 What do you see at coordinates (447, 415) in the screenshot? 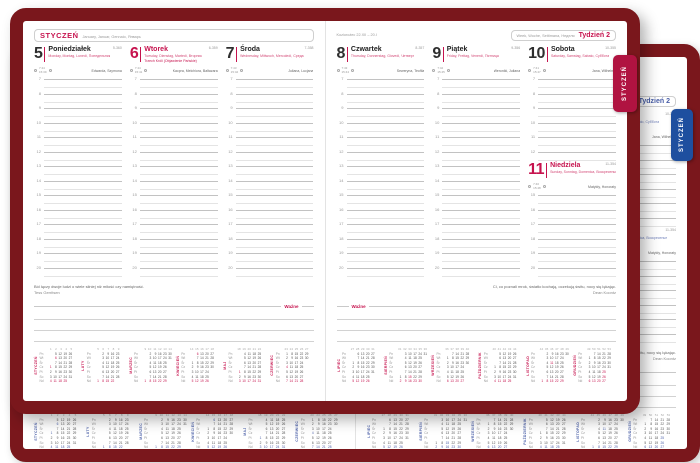
I see `week-number: 33` at bounding box center [447, 415].